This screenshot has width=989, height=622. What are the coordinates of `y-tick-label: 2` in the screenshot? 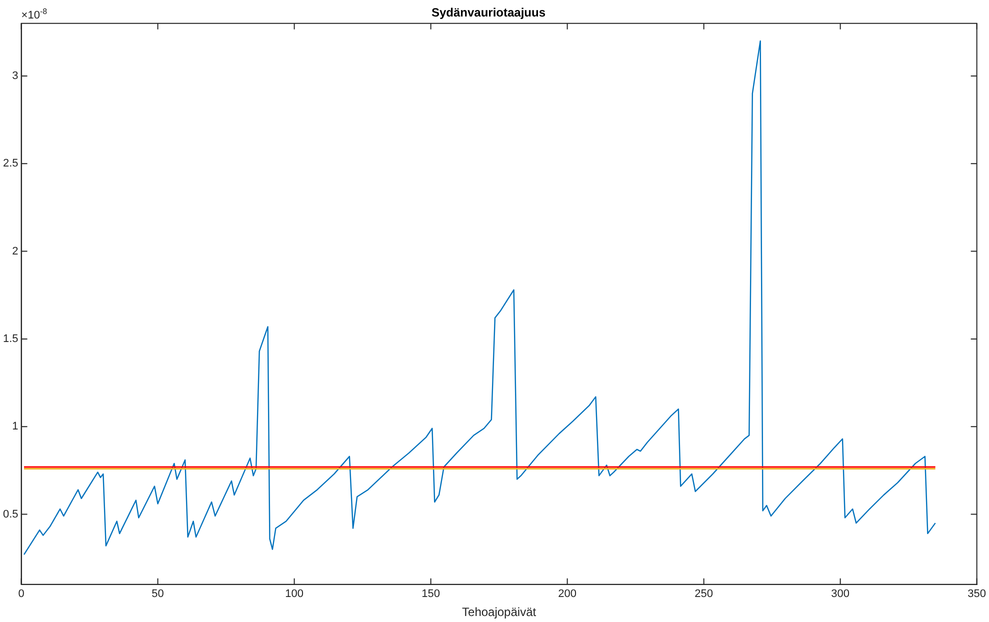 It's located at (15, 251).